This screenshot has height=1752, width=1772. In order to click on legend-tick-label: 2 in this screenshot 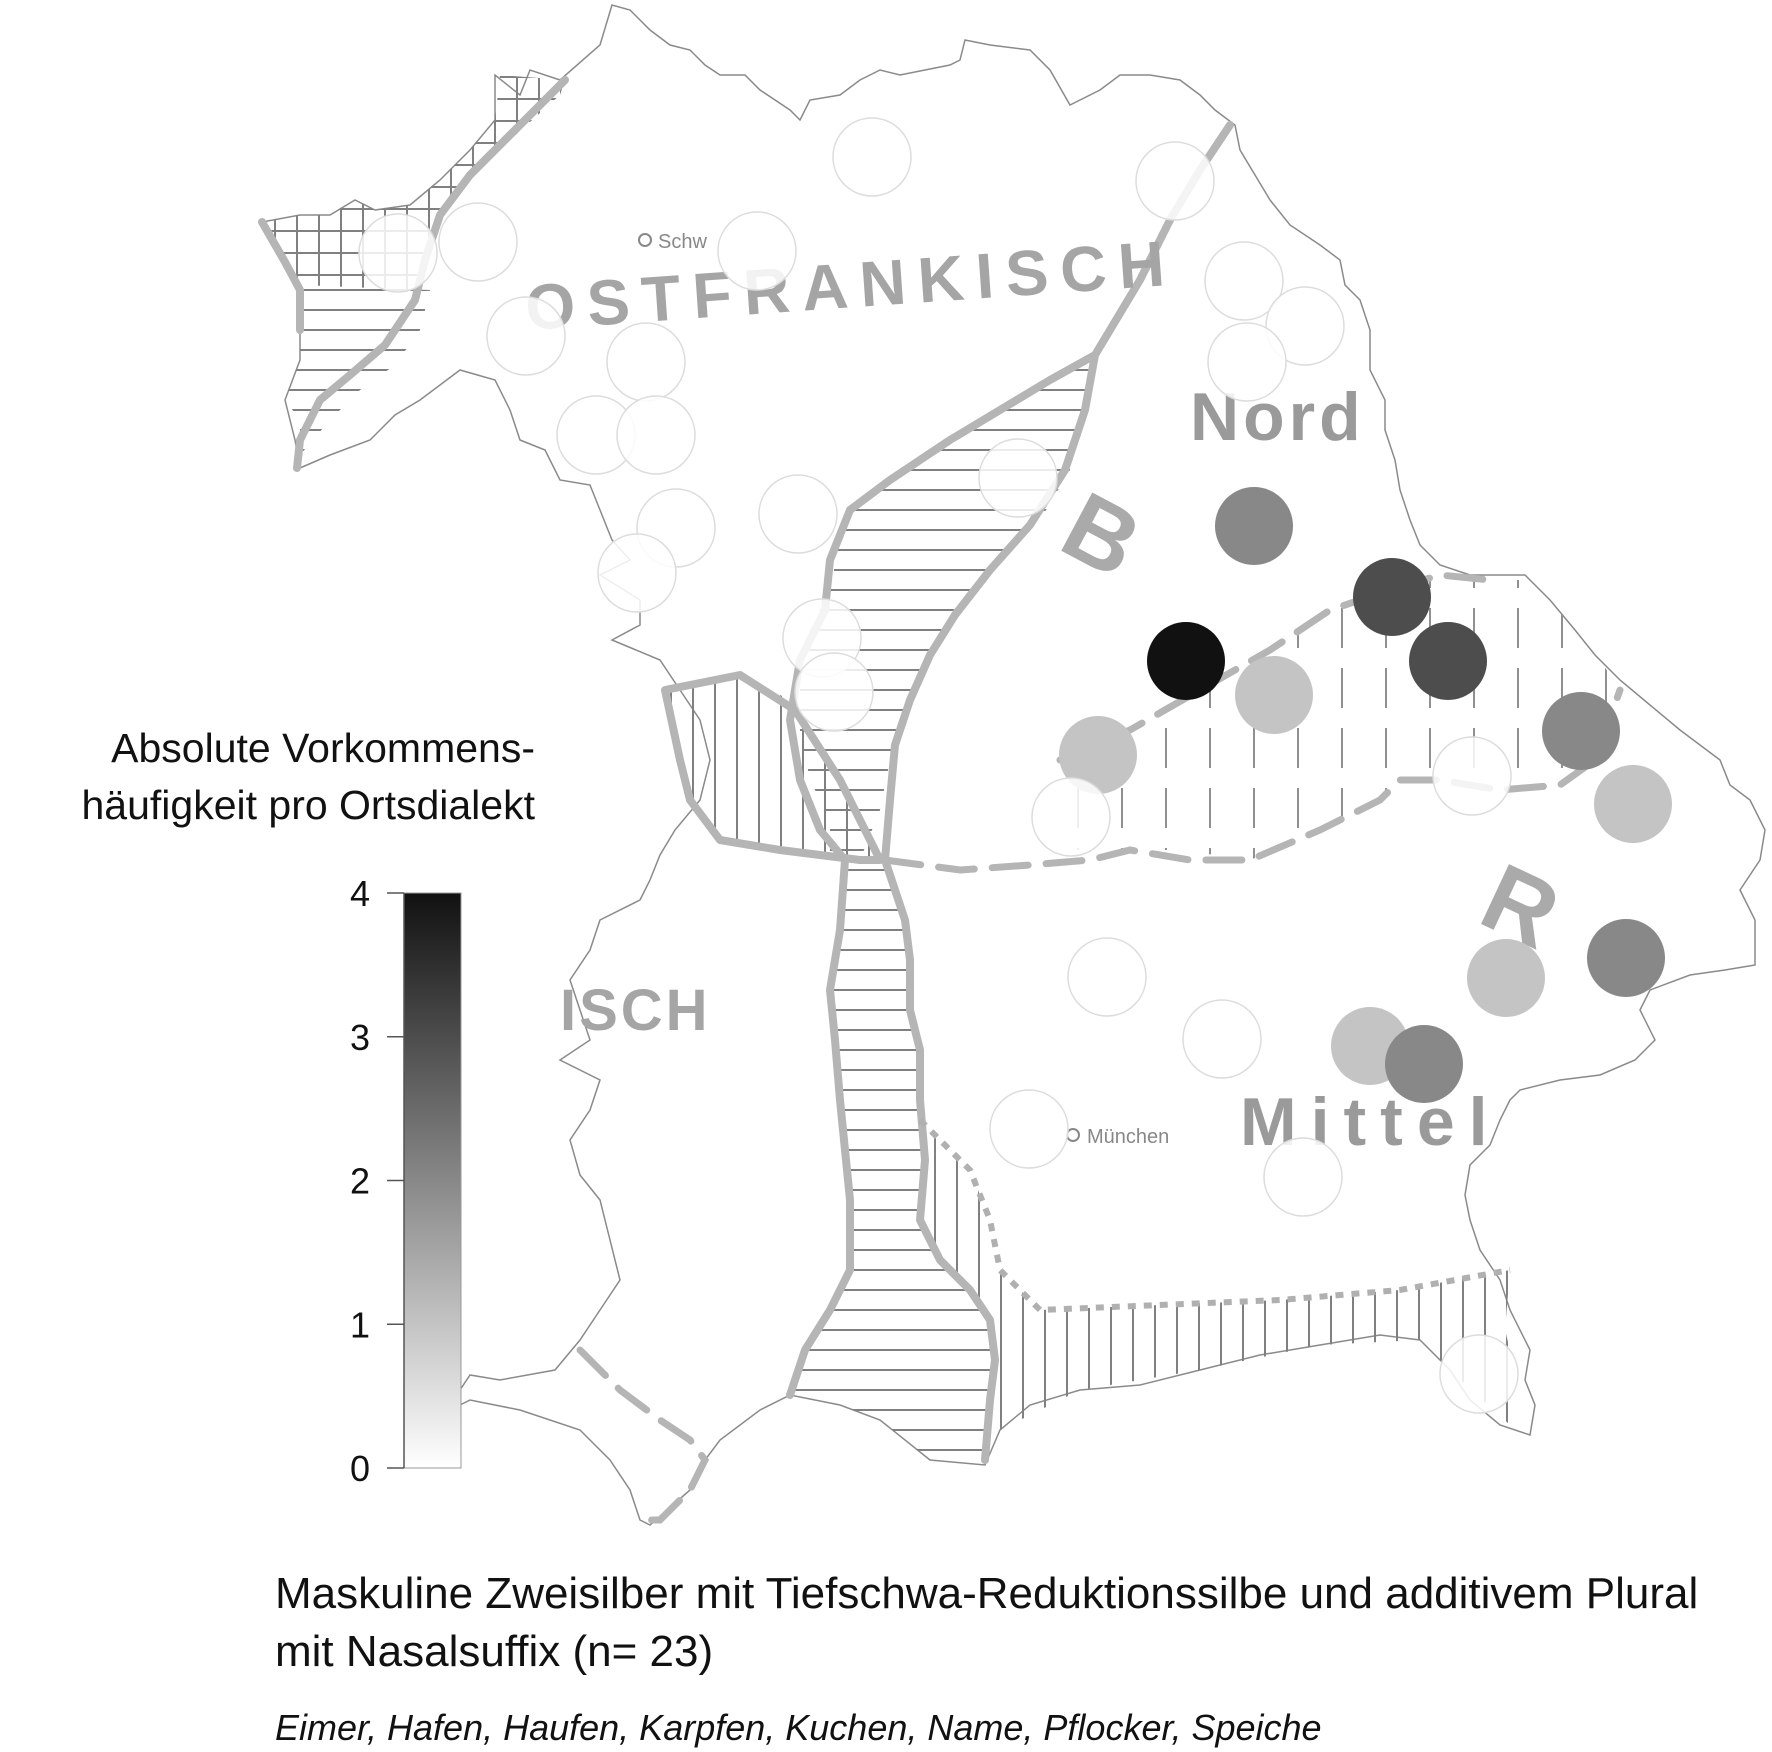, I will do `click(360, 1181)`.